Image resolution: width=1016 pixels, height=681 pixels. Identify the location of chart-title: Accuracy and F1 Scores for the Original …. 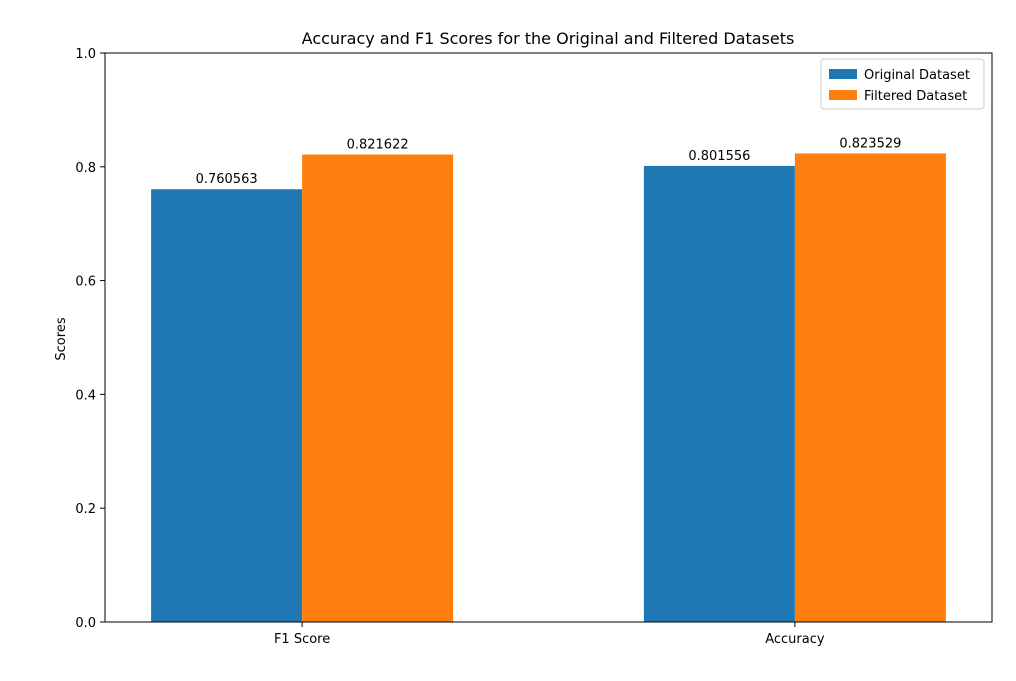
(548, 38).